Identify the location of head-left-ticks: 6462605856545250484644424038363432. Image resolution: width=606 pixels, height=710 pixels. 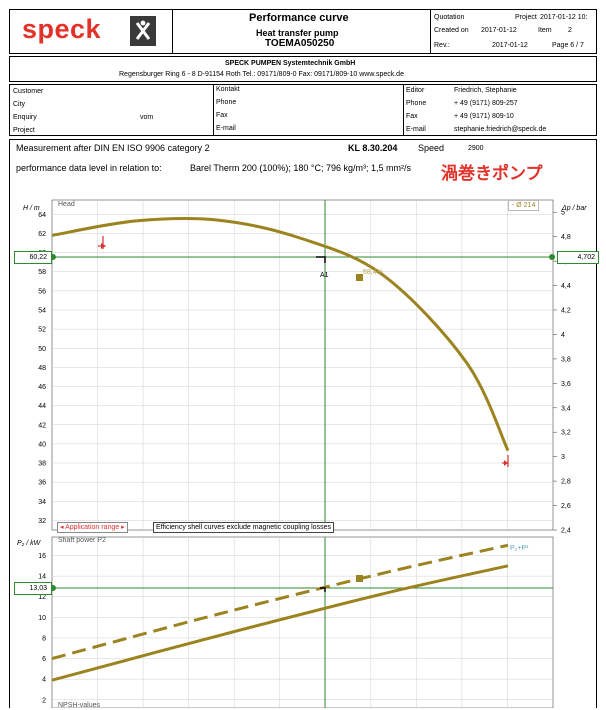
(42, 368).